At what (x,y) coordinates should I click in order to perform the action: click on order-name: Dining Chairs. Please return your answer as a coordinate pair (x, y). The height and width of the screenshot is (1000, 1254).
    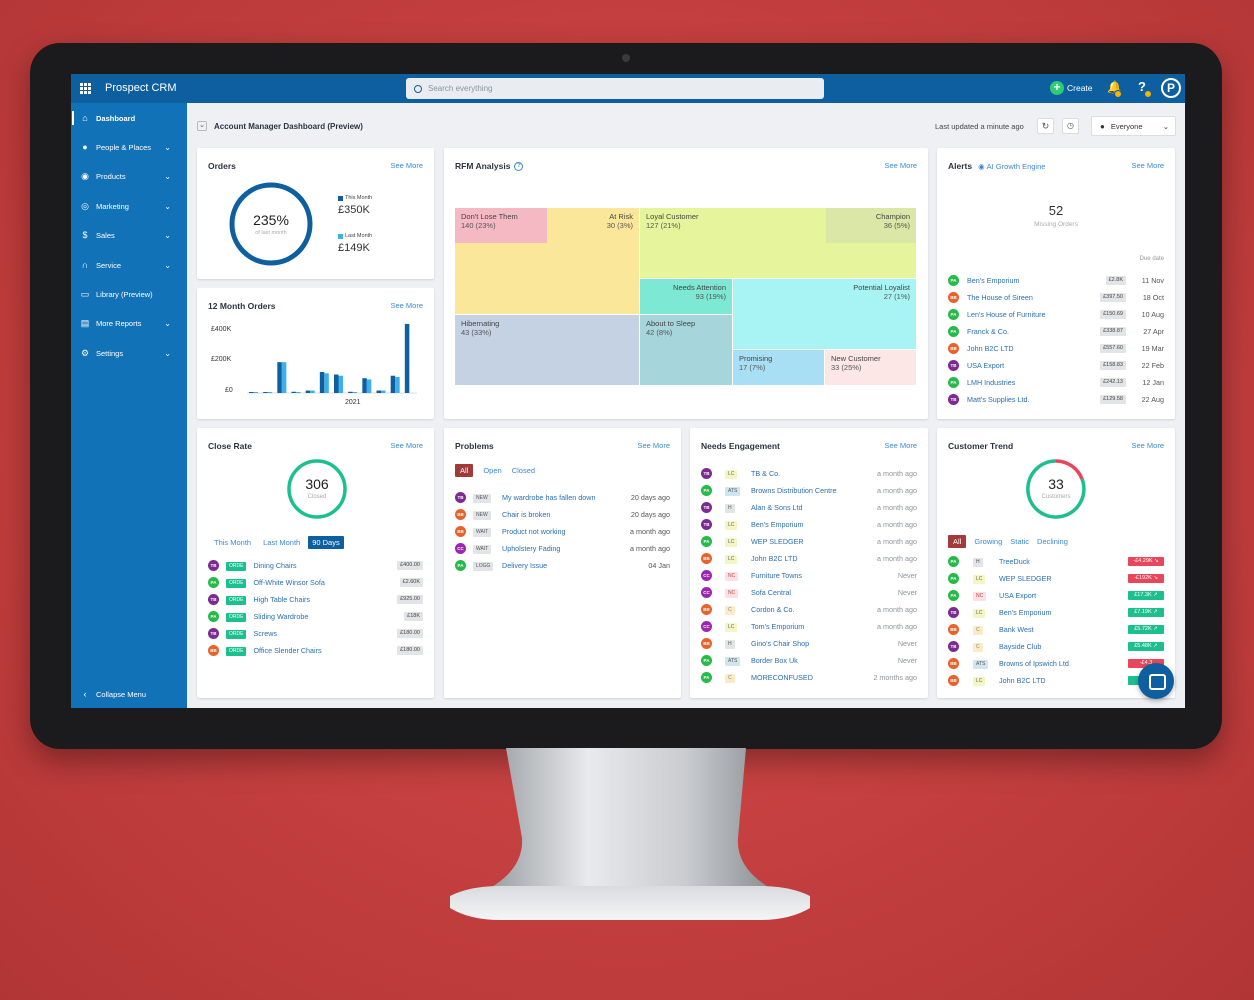
    Looking at the image, I should click on (275, 565).